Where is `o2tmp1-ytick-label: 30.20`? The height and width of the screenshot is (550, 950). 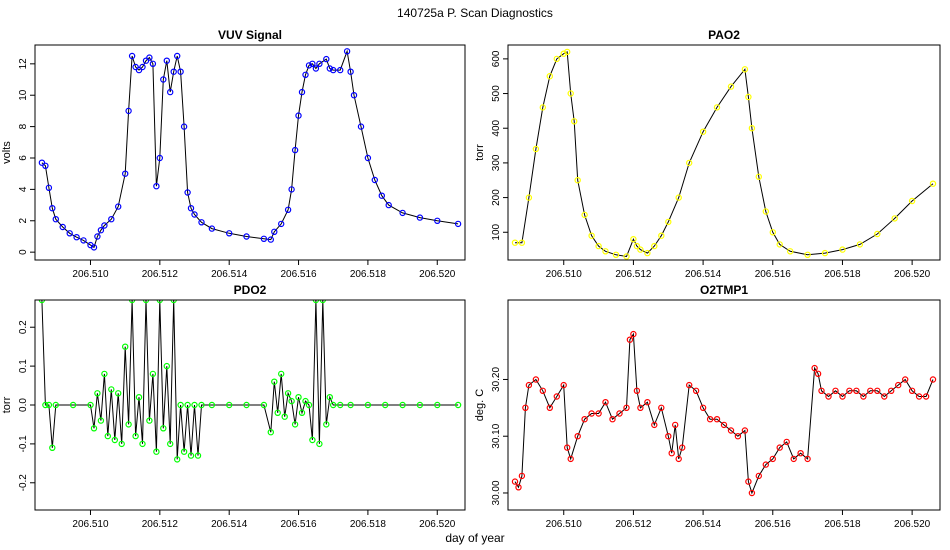 o2tmp1-ytick-label: 30.20 is located at coordinates (496, 379).